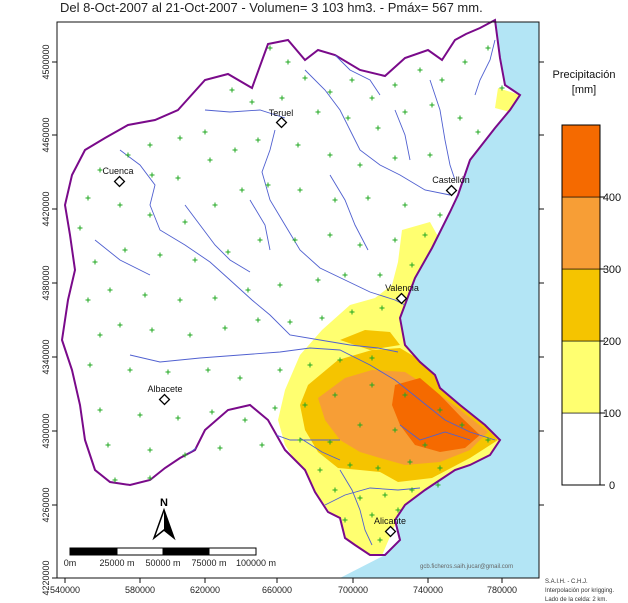  I want to click on legend: Precipitación [mm] 0 100 200 300 400, so click(587, 280).